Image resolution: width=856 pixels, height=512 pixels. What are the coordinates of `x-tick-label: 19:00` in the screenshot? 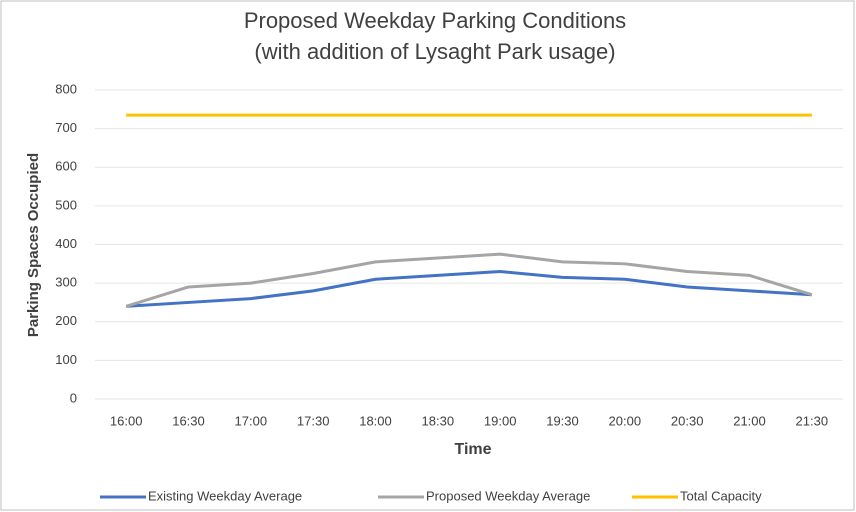 It's located at (500, 420).